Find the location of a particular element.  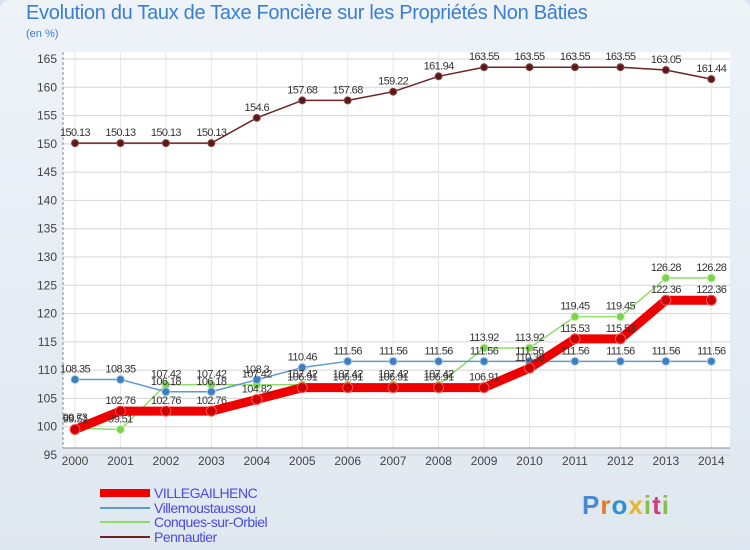

data-label-pennautier: 159.22 is located at coordinates (393, 82).